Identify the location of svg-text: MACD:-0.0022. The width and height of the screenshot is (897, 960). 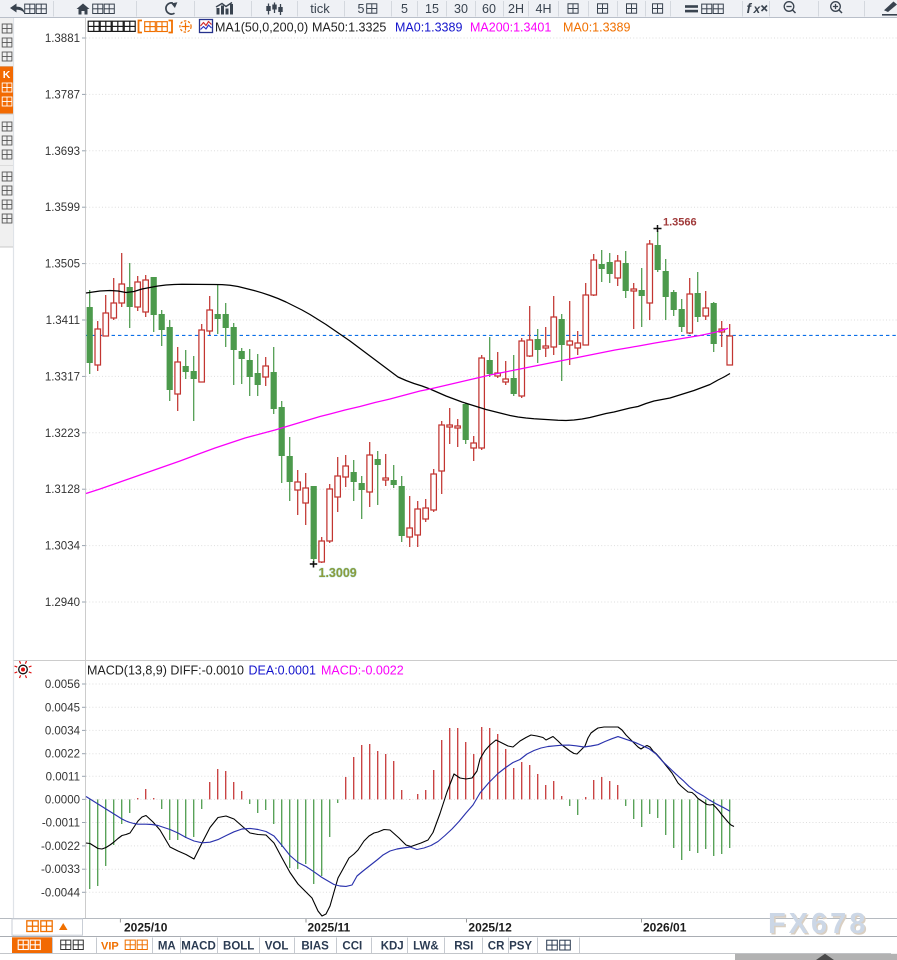
(362, 671).